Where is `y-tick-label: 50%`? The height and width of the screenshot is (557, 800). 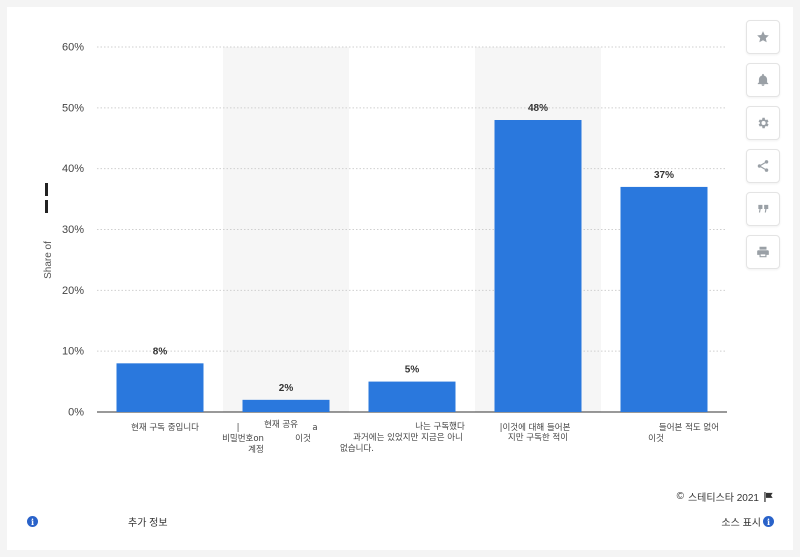 y-tick-label: 50% is located at coordinates (73, 108).